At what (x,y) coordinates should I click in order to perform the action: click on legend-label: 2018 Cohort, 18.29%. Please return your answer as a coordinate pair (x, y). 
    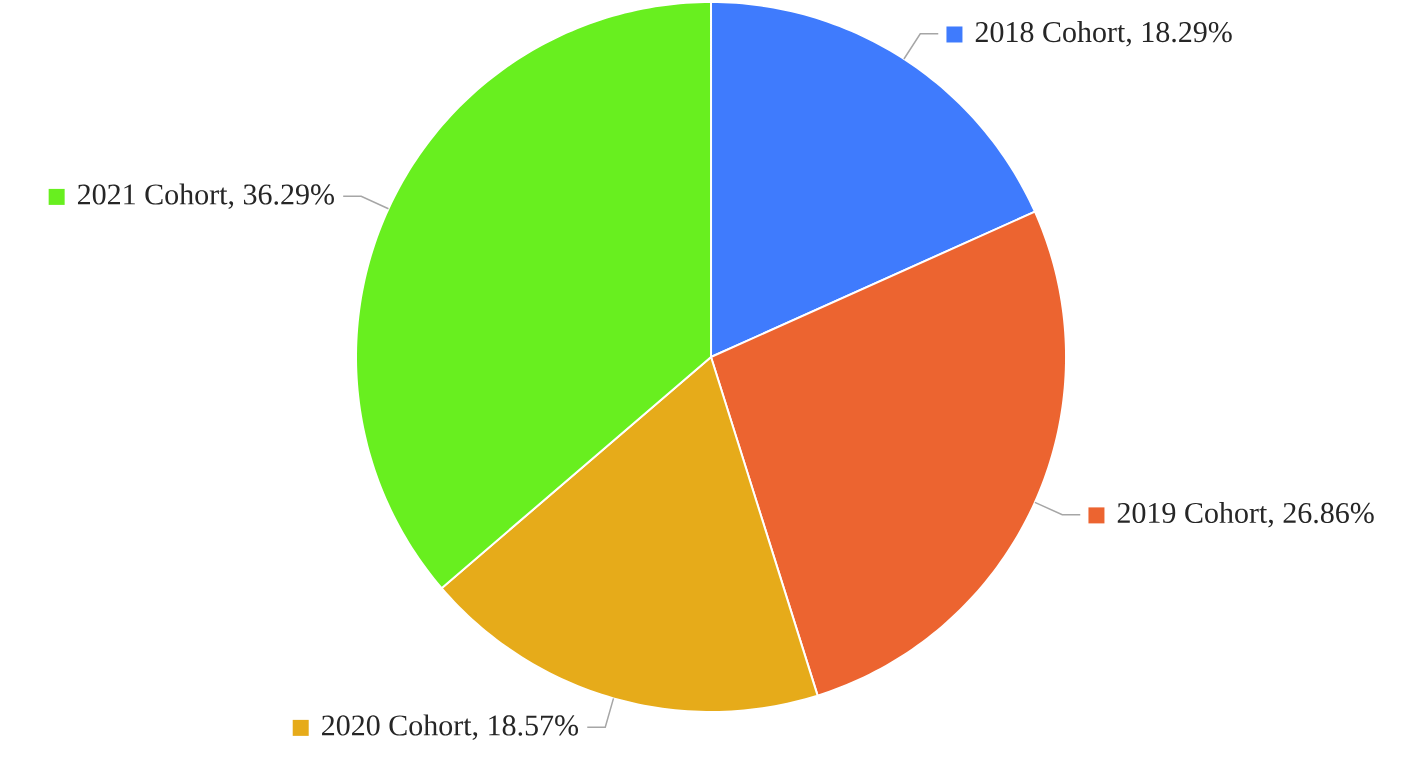
    Looking at the image, I should click on (1103, 34).